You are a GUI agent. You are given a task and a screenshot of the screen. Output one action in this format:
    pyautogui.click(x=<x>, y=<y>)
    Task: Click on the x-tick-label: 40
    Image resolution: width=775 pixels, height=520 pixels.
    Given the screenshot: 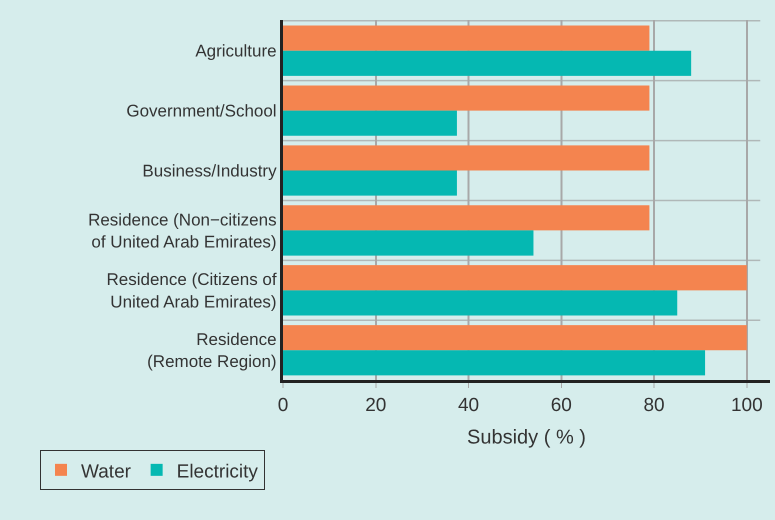 What is the action you would take?
    pyautogui.click(x=469, y=405)
    